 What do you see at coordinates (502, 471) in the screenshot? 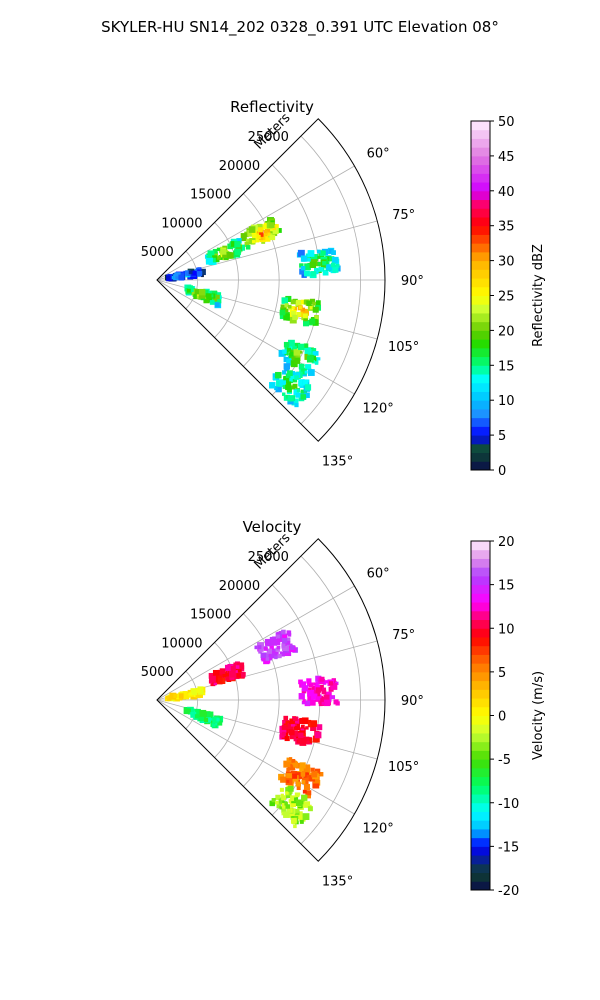
I see `refl-colorbar-tick-label: 0` at bounding box center [502, 471].